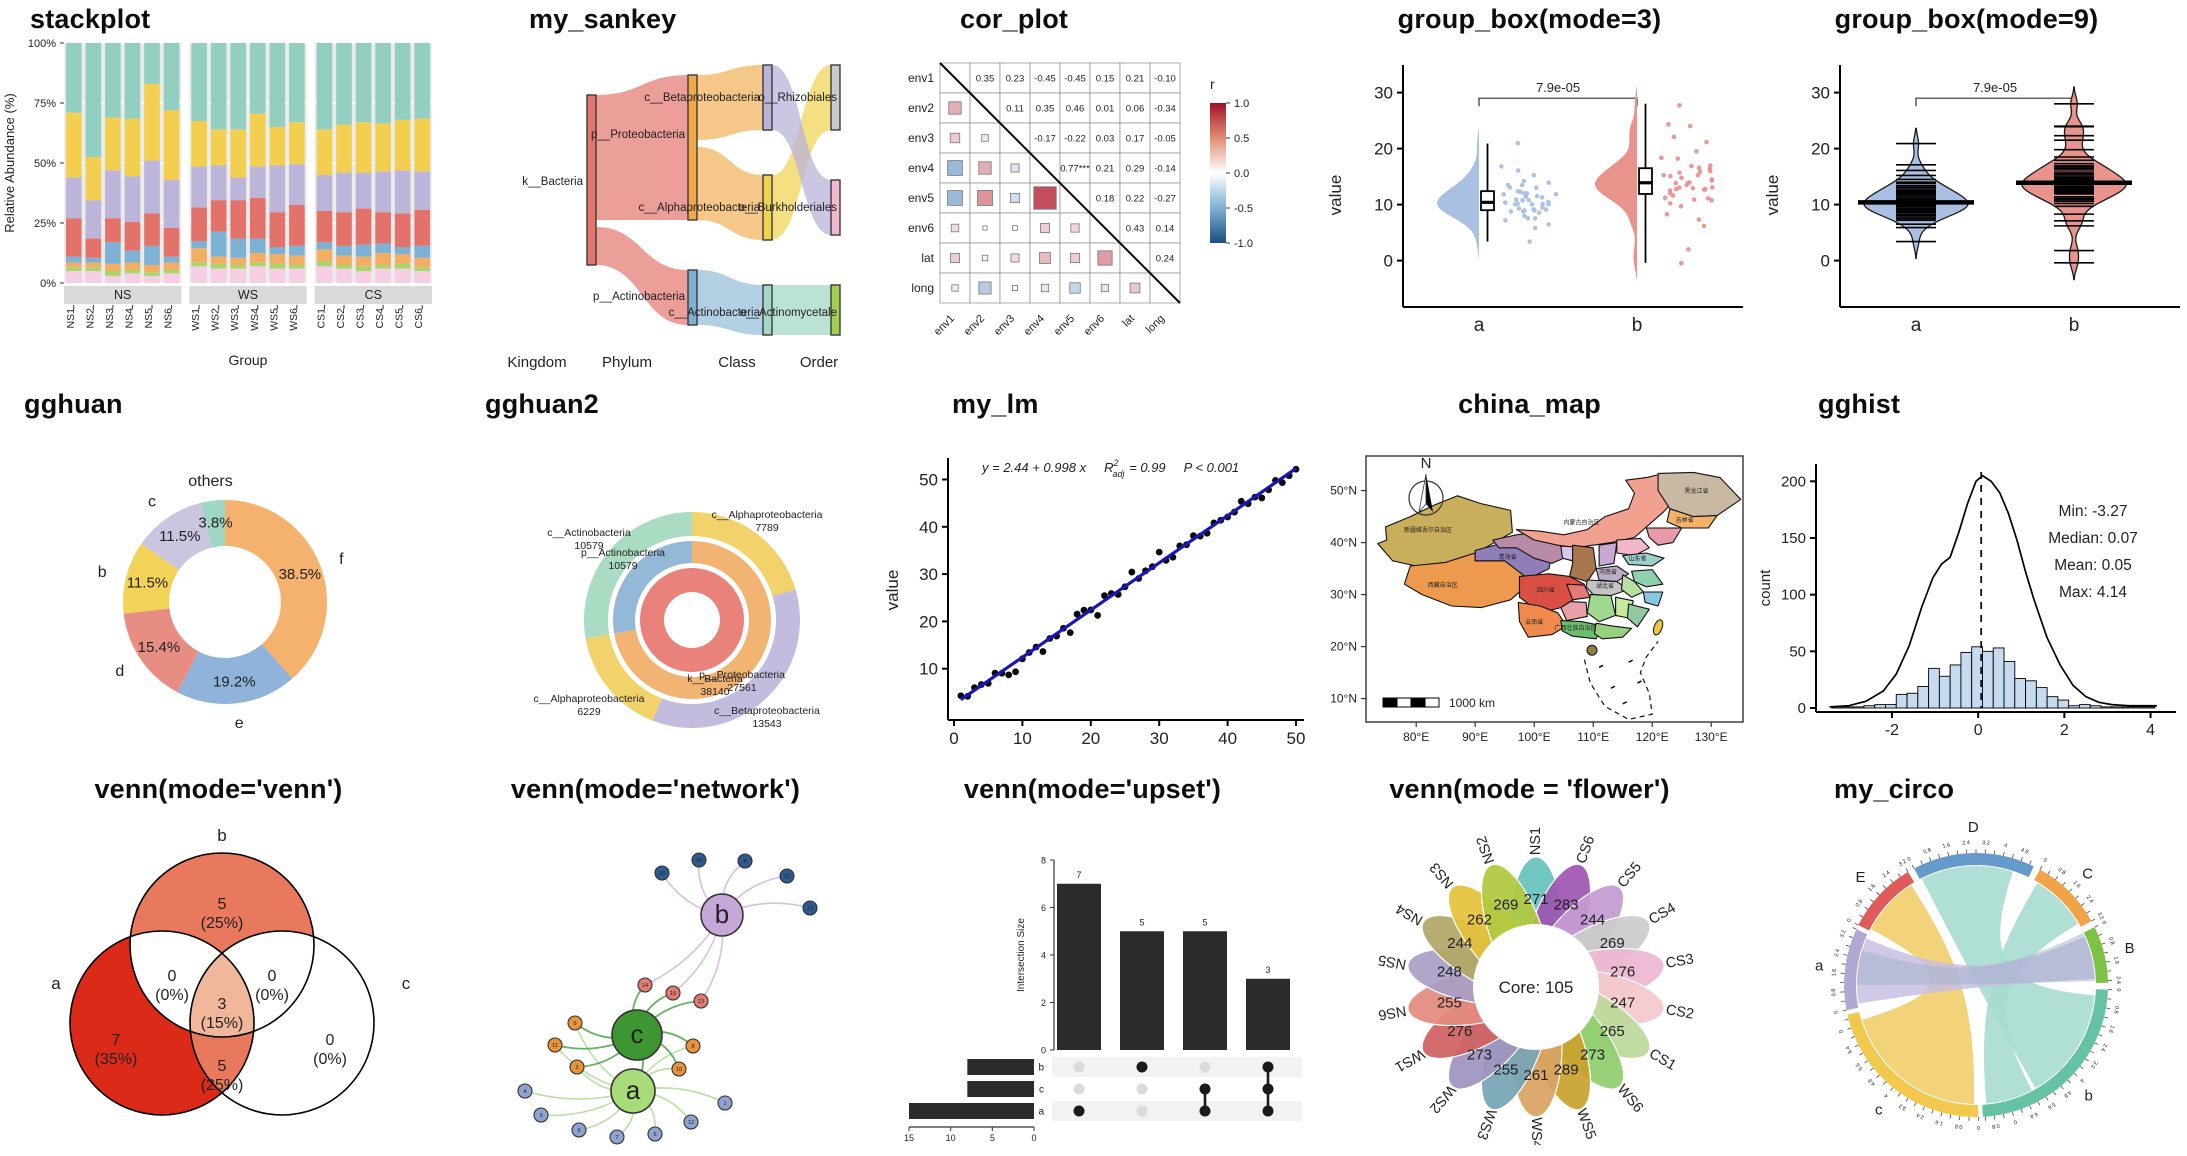 Image resolution: width=2187 pixels, height=1156 pixels. I want to click on svg-text: 30, so click(928, 574).